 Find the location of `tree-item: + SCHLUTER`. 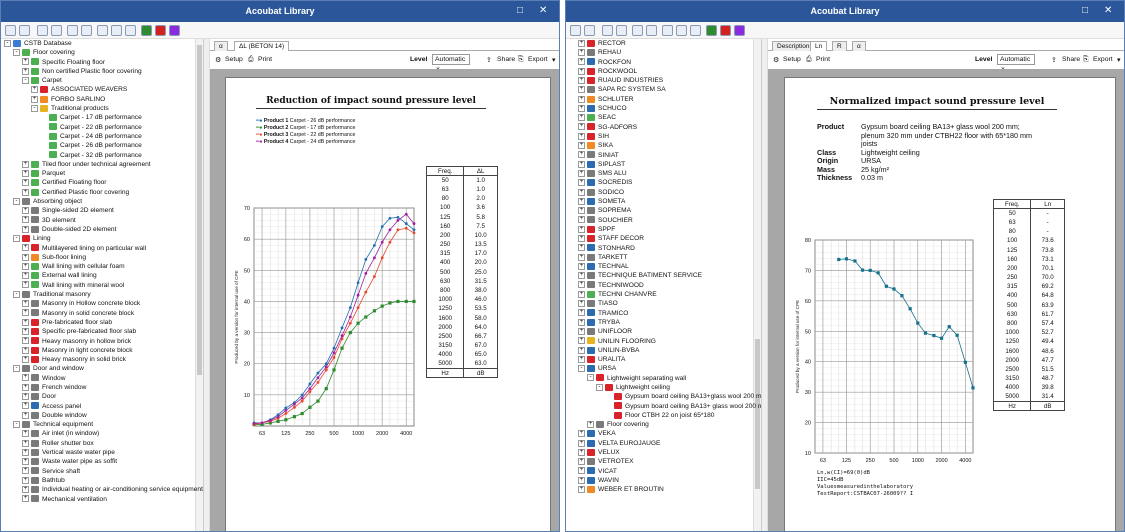

tree-item: + SCHLUTER is located at coordinates (663, 99).